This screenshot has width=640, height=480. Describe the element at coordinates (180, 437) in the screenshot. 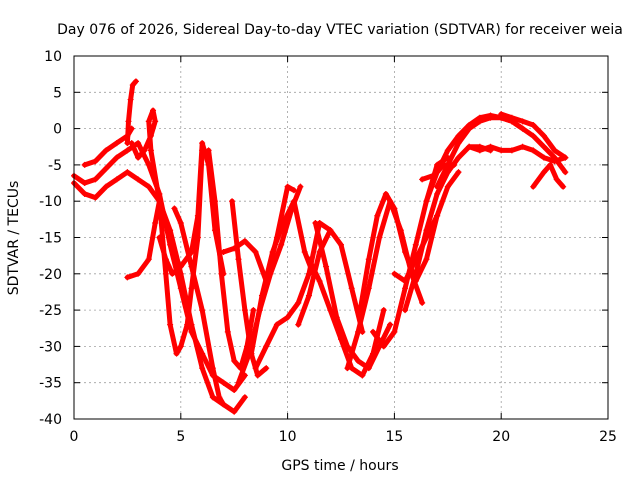

I see `x-tick-label: 5` at that location.